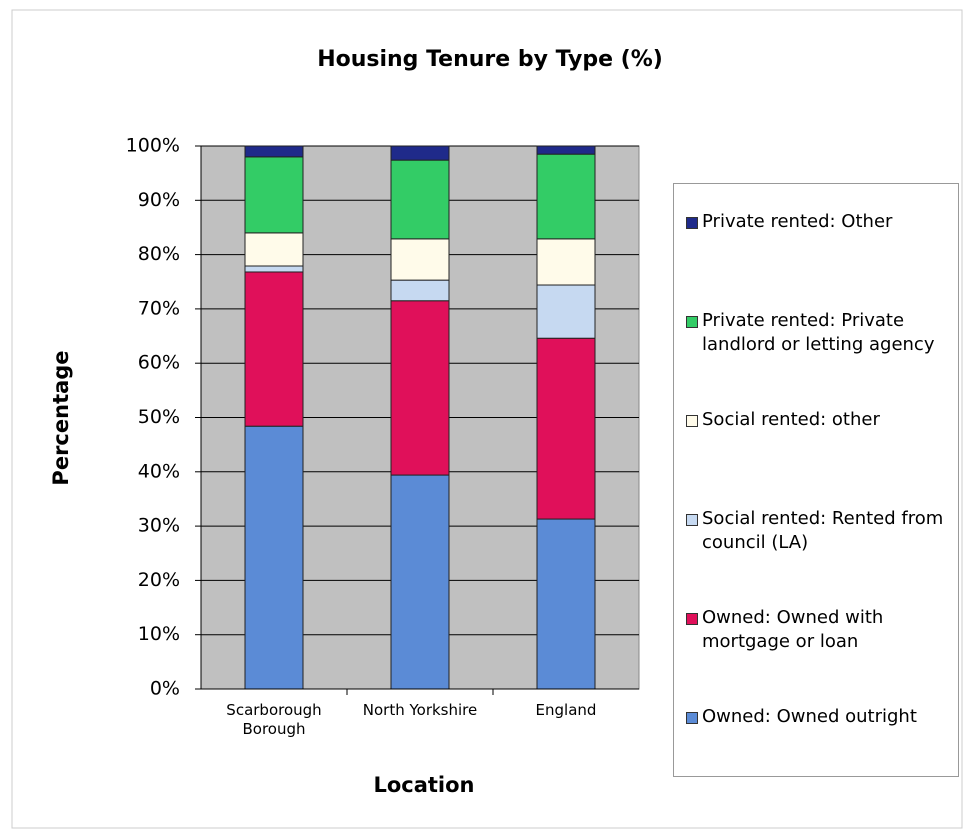 The image size is (964, 830). Describe the element at coordinates (797, 221) in the screenshot. I see `legend-label: Private rented: Other` at that location.